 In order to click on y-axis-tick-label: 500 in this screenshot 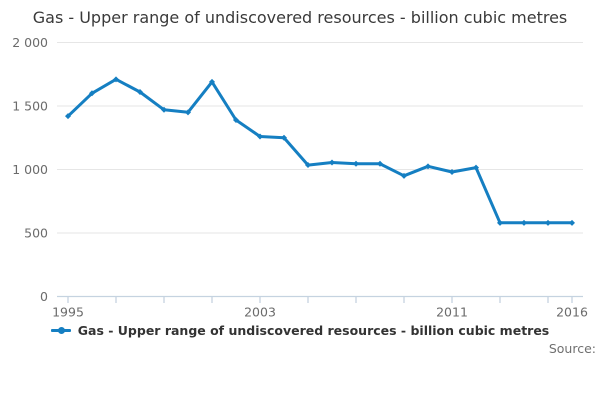, I will do `click(36, 233)`.